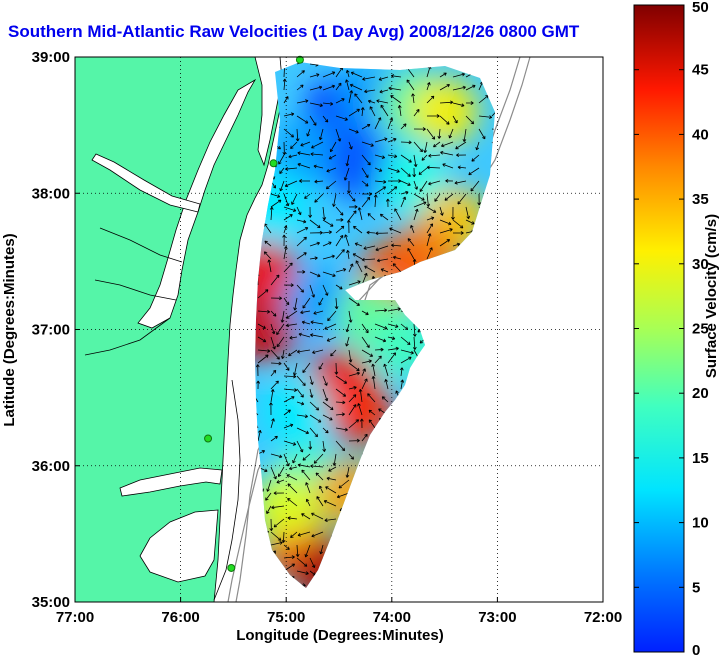 The width and height of the screenshot is (724, 659). What do you see at coordinates (340, 635) in the screenshot?
I see `x-axis-label: Longitude (Degrees:Minutes)` at bounding box center [340, 635].